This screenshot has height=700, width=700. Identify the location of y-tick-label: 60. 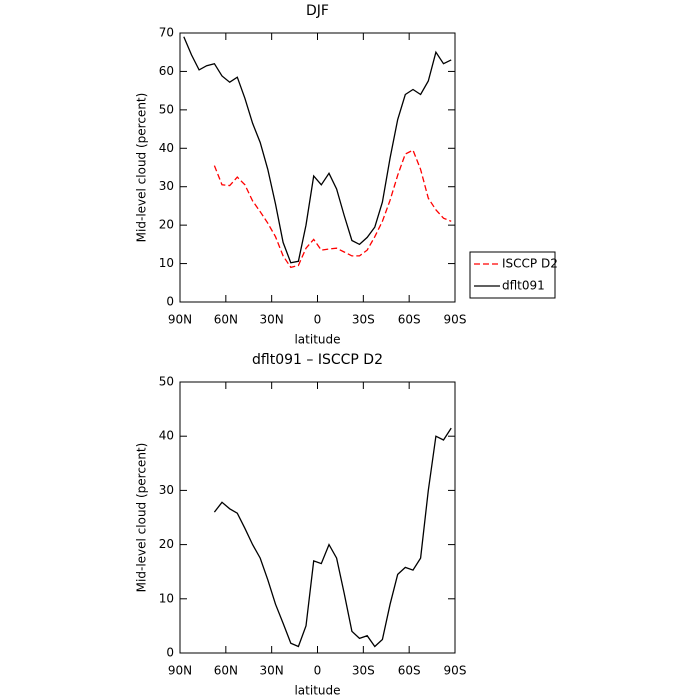
(166, 71).